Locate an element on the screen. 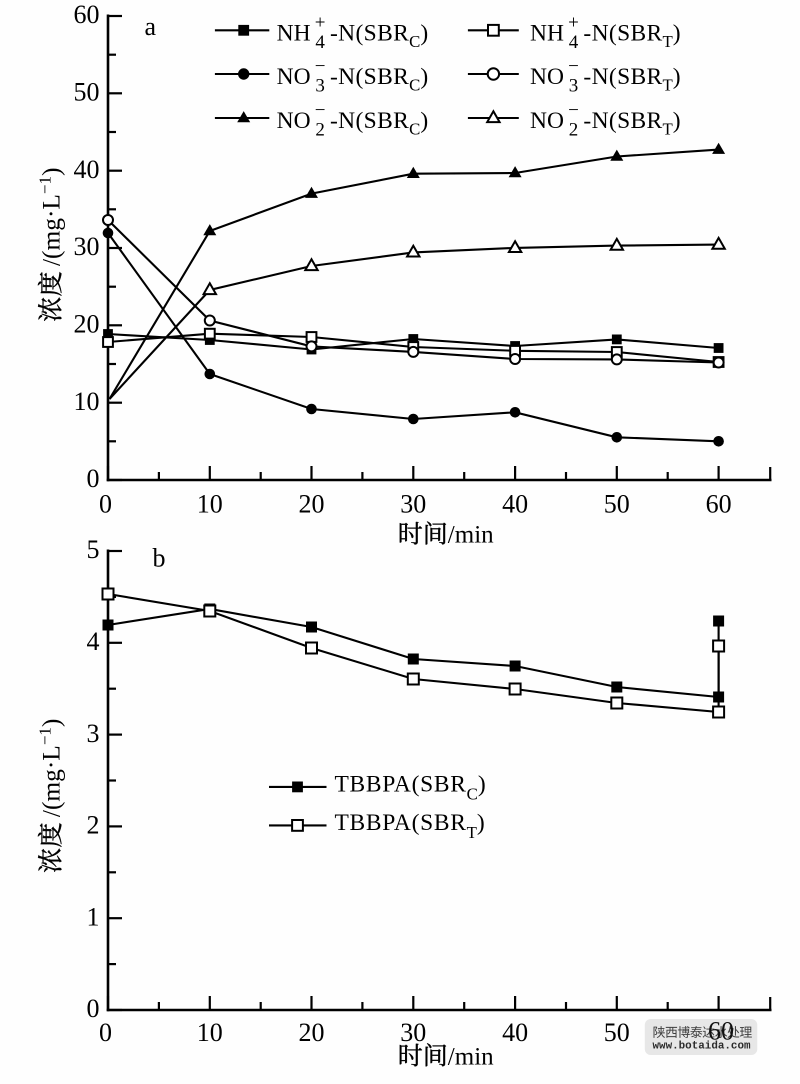  svg-text: 5 is located at coordinates (93, 549).